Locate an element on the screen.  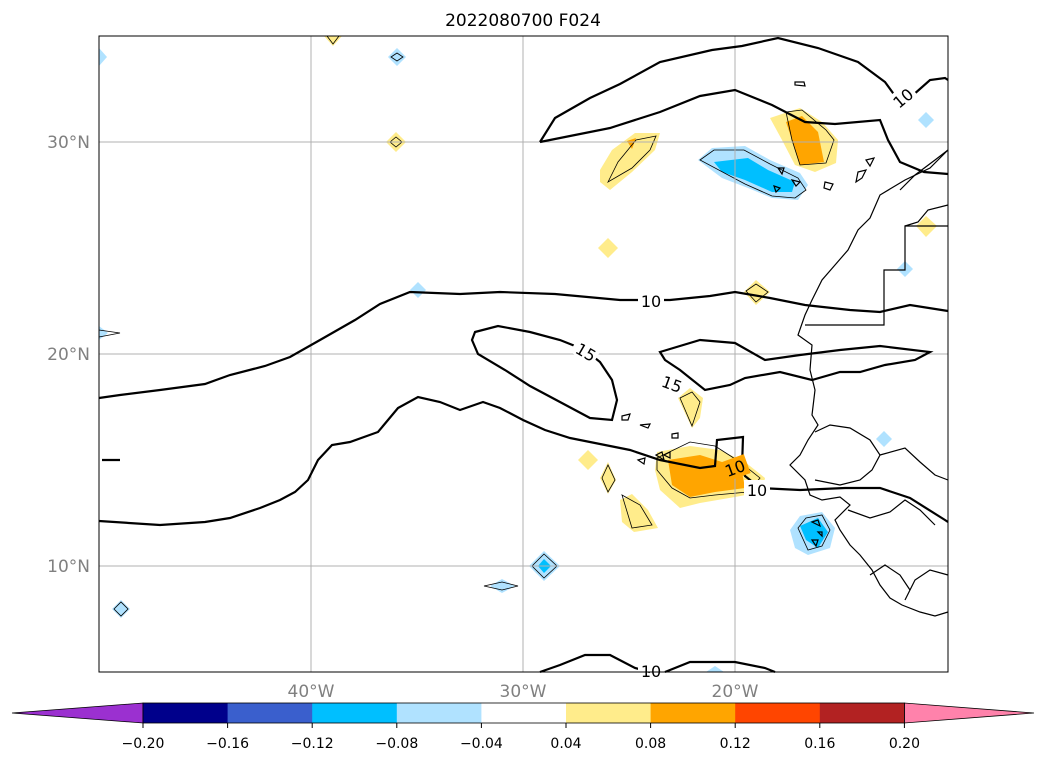
colorbar-segments is located at coordinates (523, 713).